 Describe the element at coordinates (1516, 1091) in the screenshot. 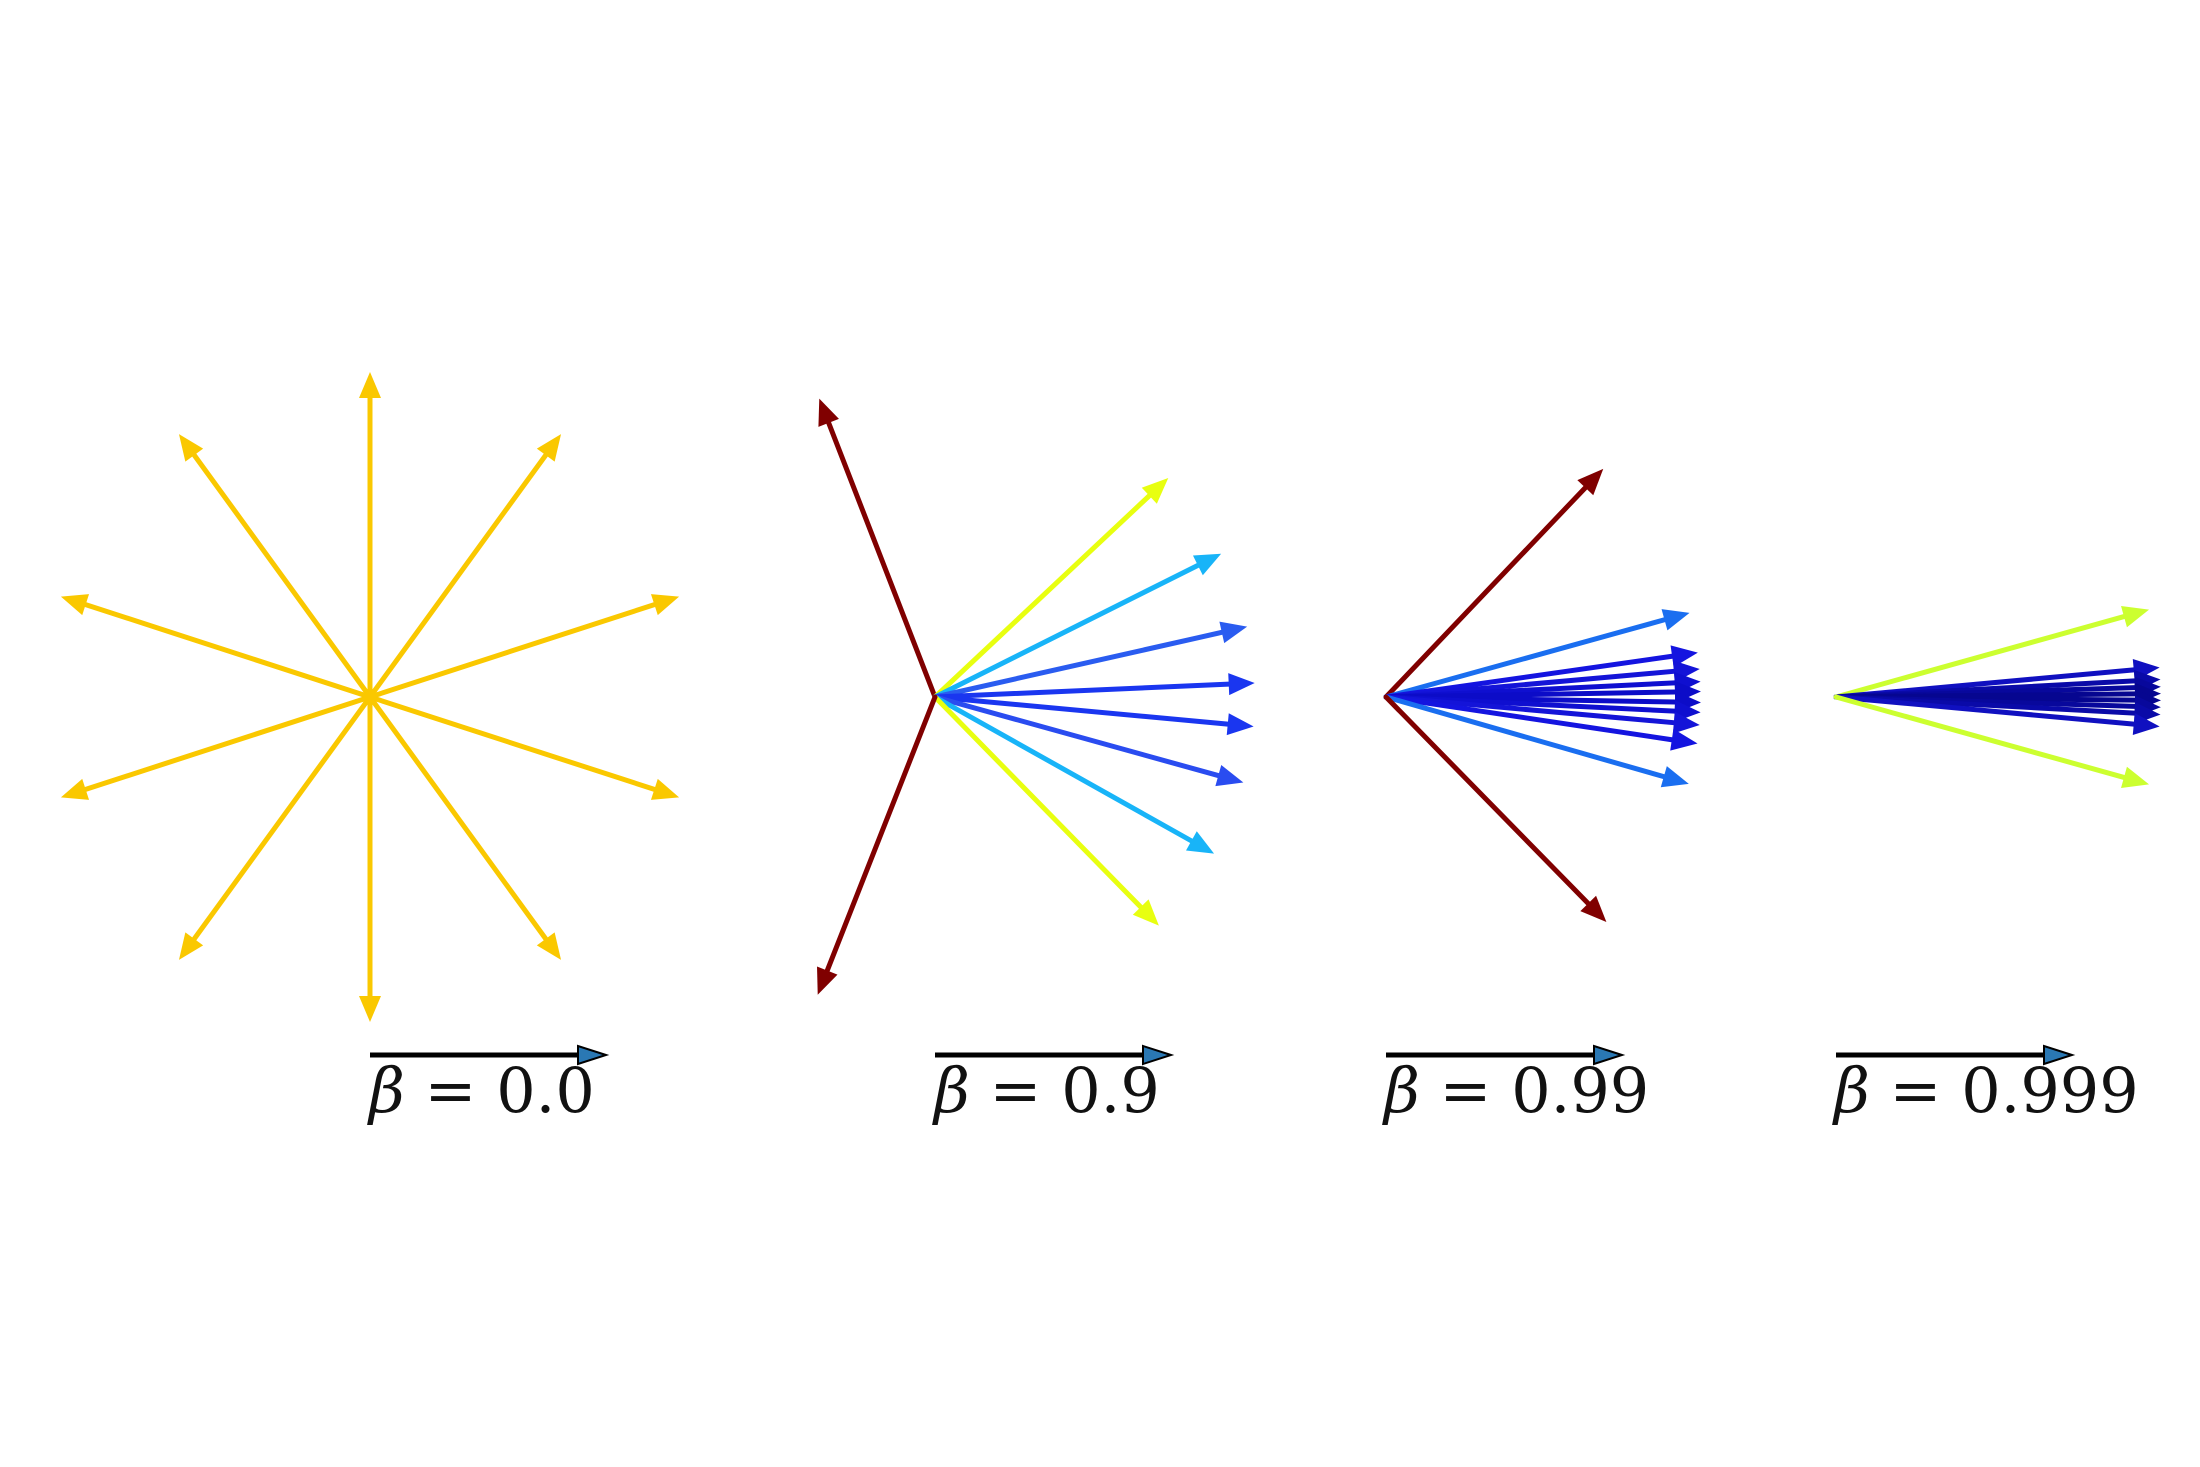

I see `beta-label-2: β = 0.99` at that location.